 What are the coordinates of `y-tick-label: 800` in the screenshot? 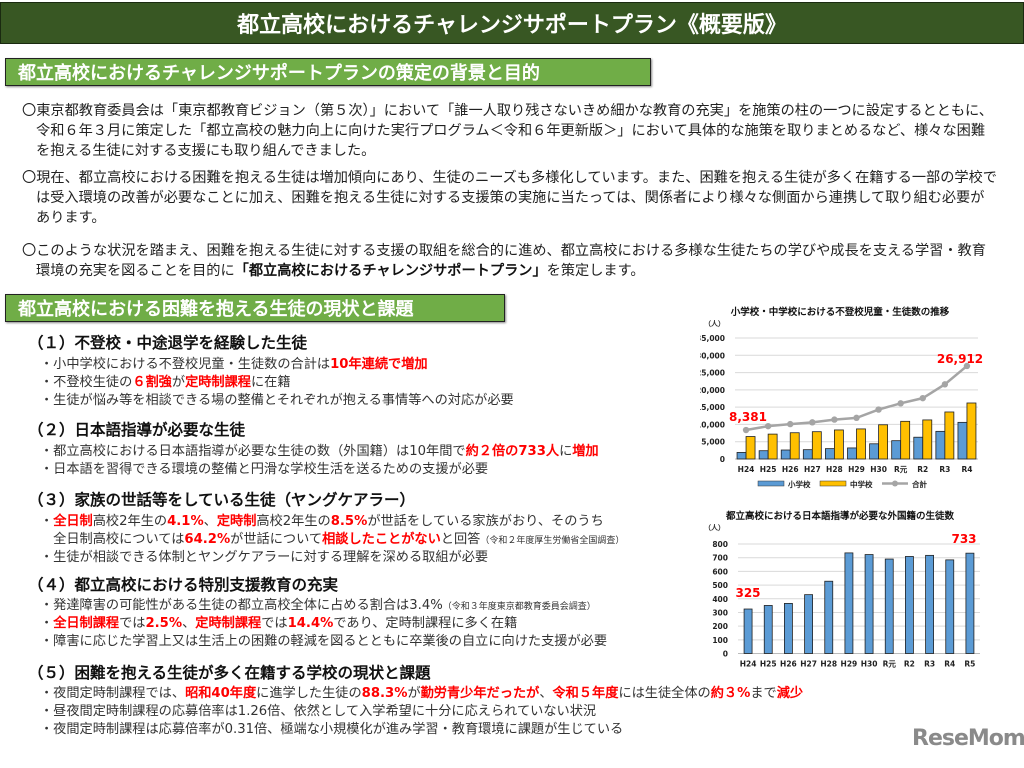 It's located at (720, 544).